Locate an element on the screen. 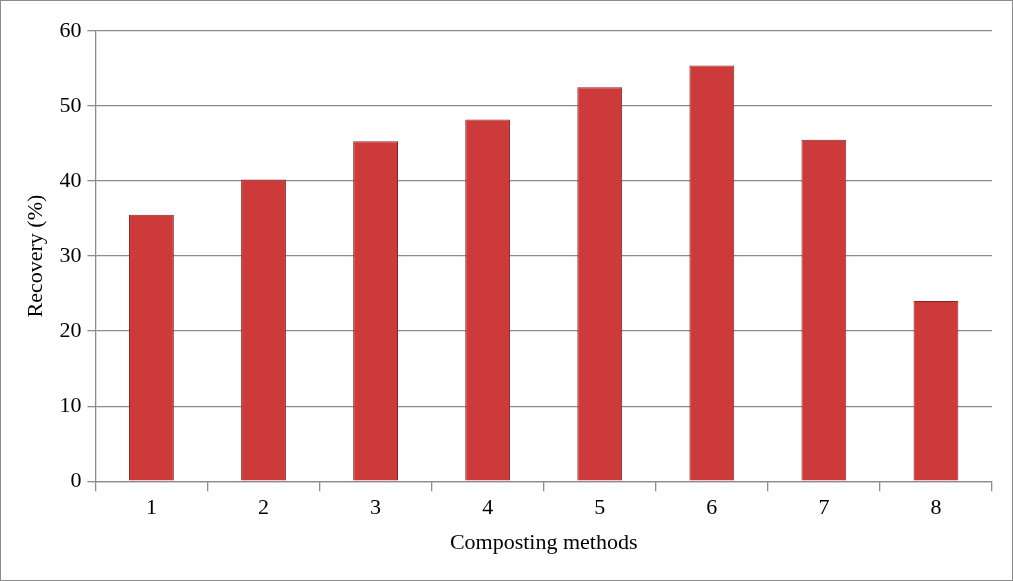 The height and width of the screenshot is (581, 1013). x-tick-label: 4 is located at coordinates (488, 507).